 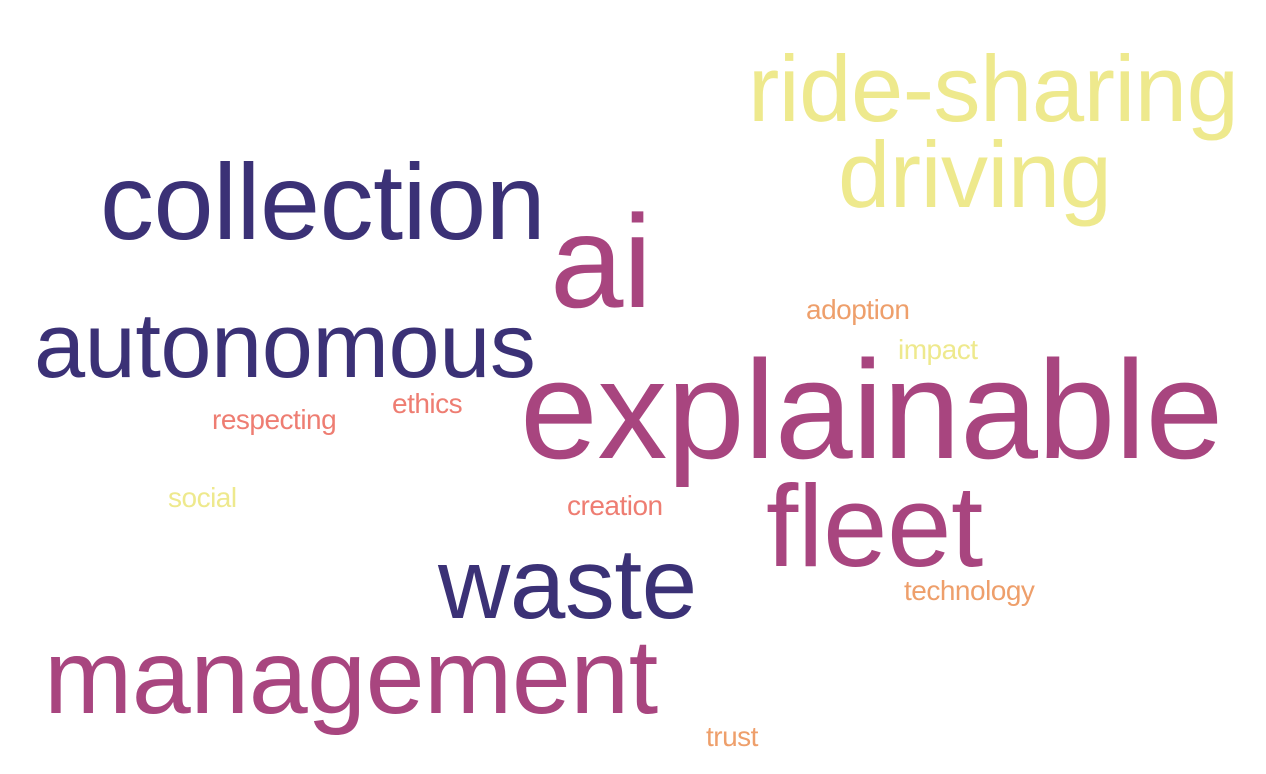 I want to click on word-ethics: ethics, so click(x=427, y=403).